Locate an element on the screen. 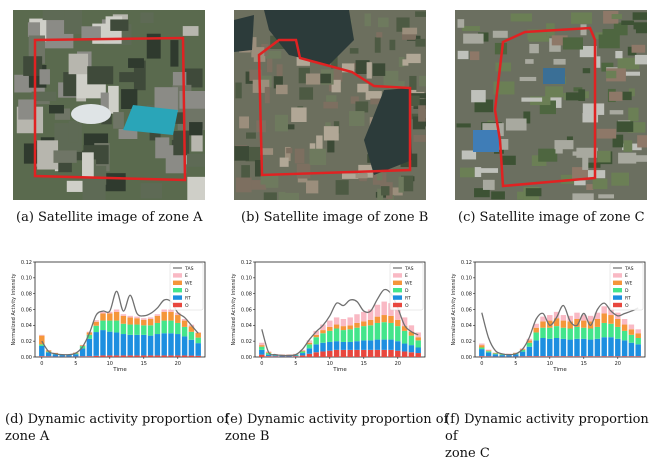  y-tick-label: 0.00 is located at coordinates (466, 358).